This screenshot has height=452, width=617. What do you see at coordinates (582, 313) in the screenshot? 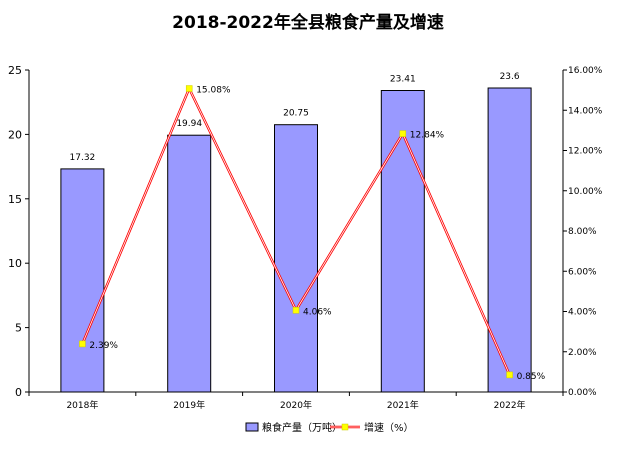
I see `y-right-tick-label-2: 4.00%` at bounding box center [582, 313].